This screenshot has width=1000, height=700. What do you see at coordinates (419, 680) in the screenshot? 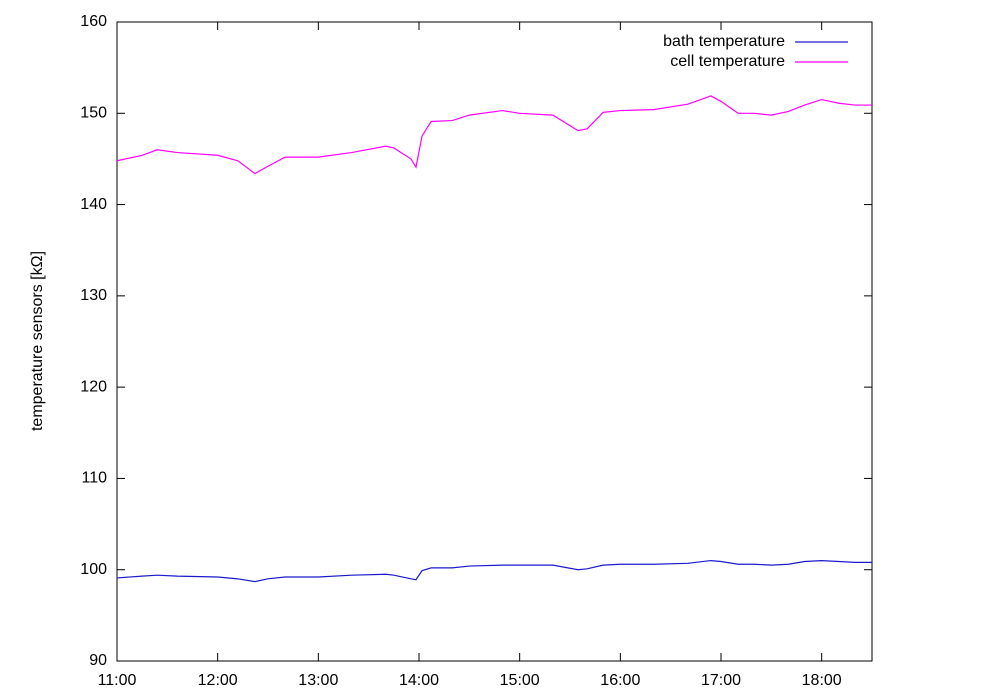
I see `x-tick-label: 14:00` at bounding box center [419, 680].